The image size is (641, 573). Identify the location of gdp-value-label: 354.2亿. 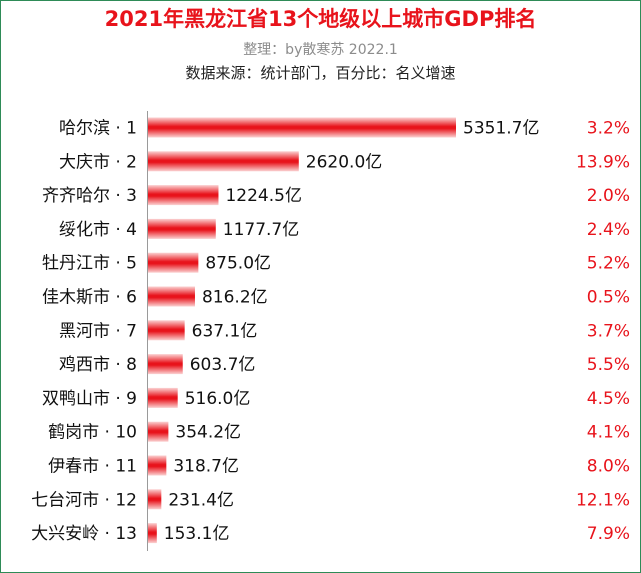
(208, 433).